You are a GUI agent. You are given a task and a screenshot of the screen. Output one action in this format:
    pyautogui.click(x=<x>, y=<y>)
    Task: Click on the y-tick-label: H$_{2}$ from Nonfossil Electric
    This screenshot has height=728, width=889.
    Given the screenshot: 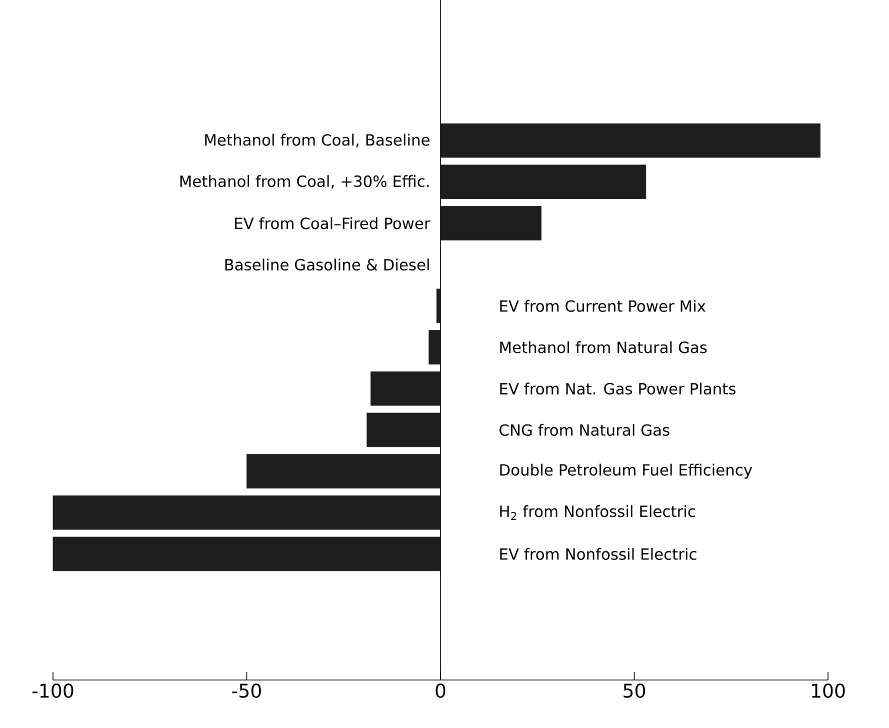 What is the action you would take?
    pyautogui.click(x=597, y=512)
    